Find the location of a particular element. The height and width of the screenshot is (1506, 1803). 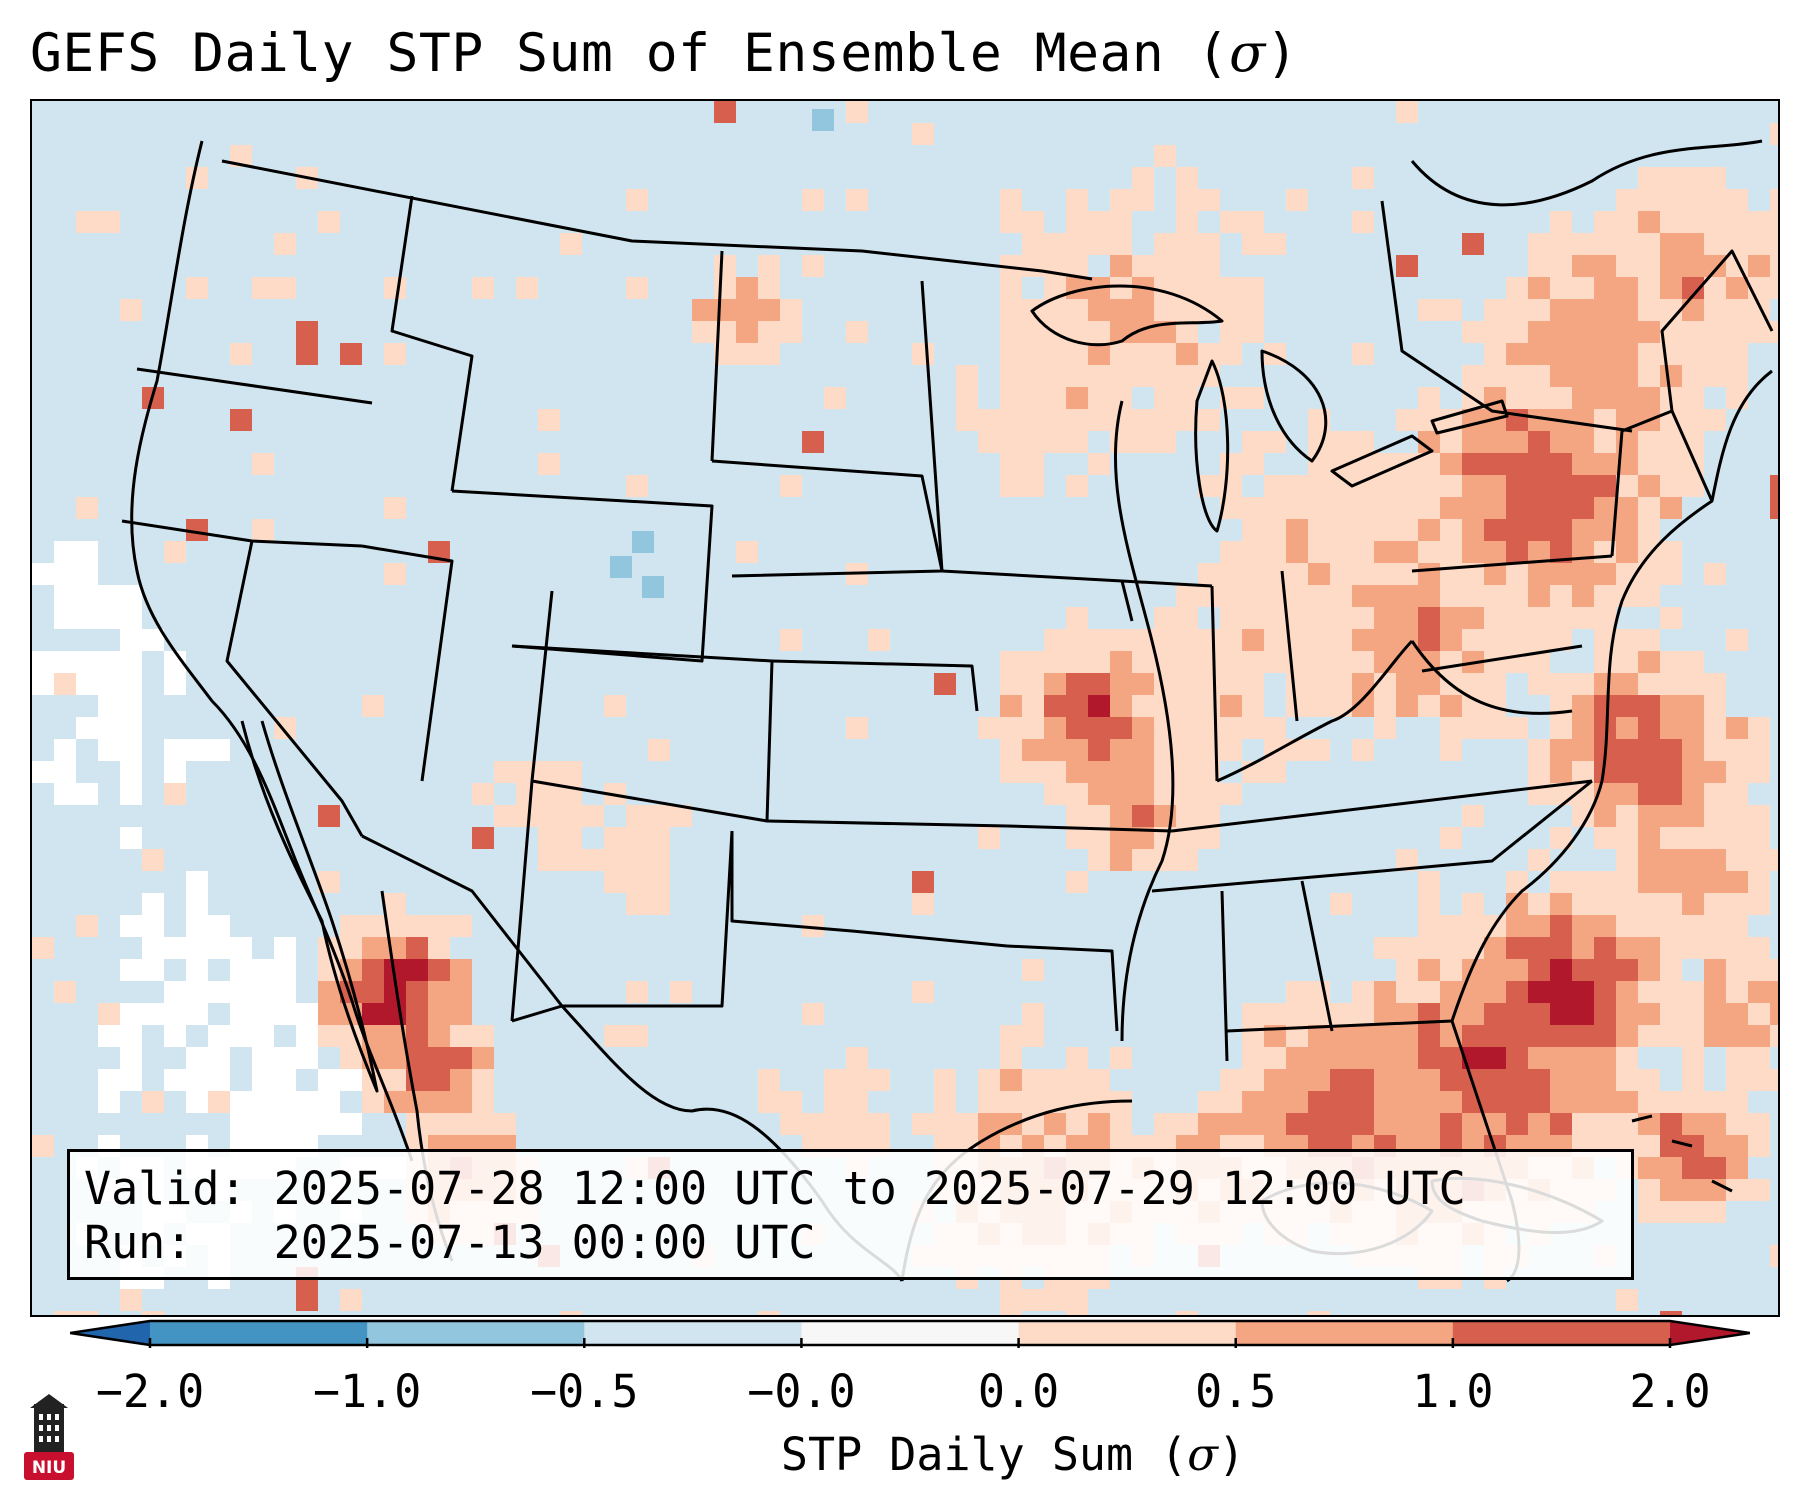

svg-text: NIU is located at coordinates (49, 1468).